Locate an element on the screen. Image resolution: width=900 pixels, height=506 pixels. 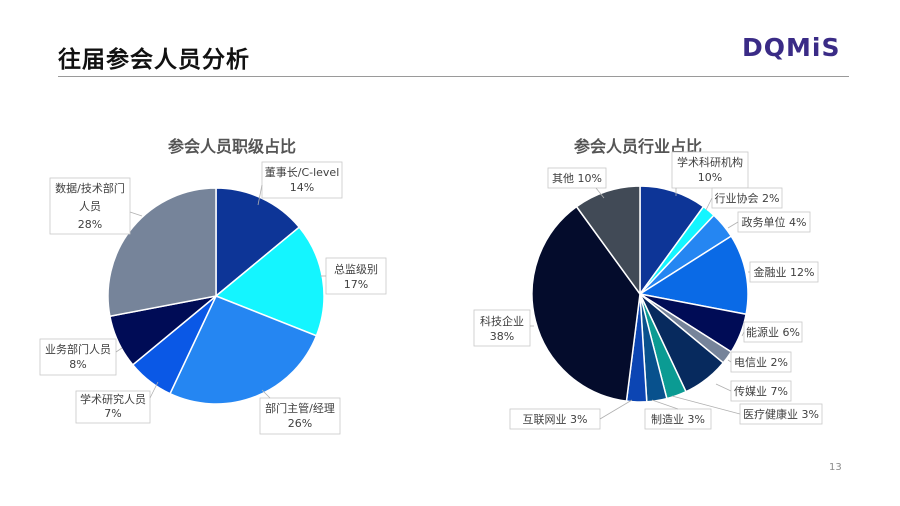
pie-chart-industry is located at coordinates (640, 294).